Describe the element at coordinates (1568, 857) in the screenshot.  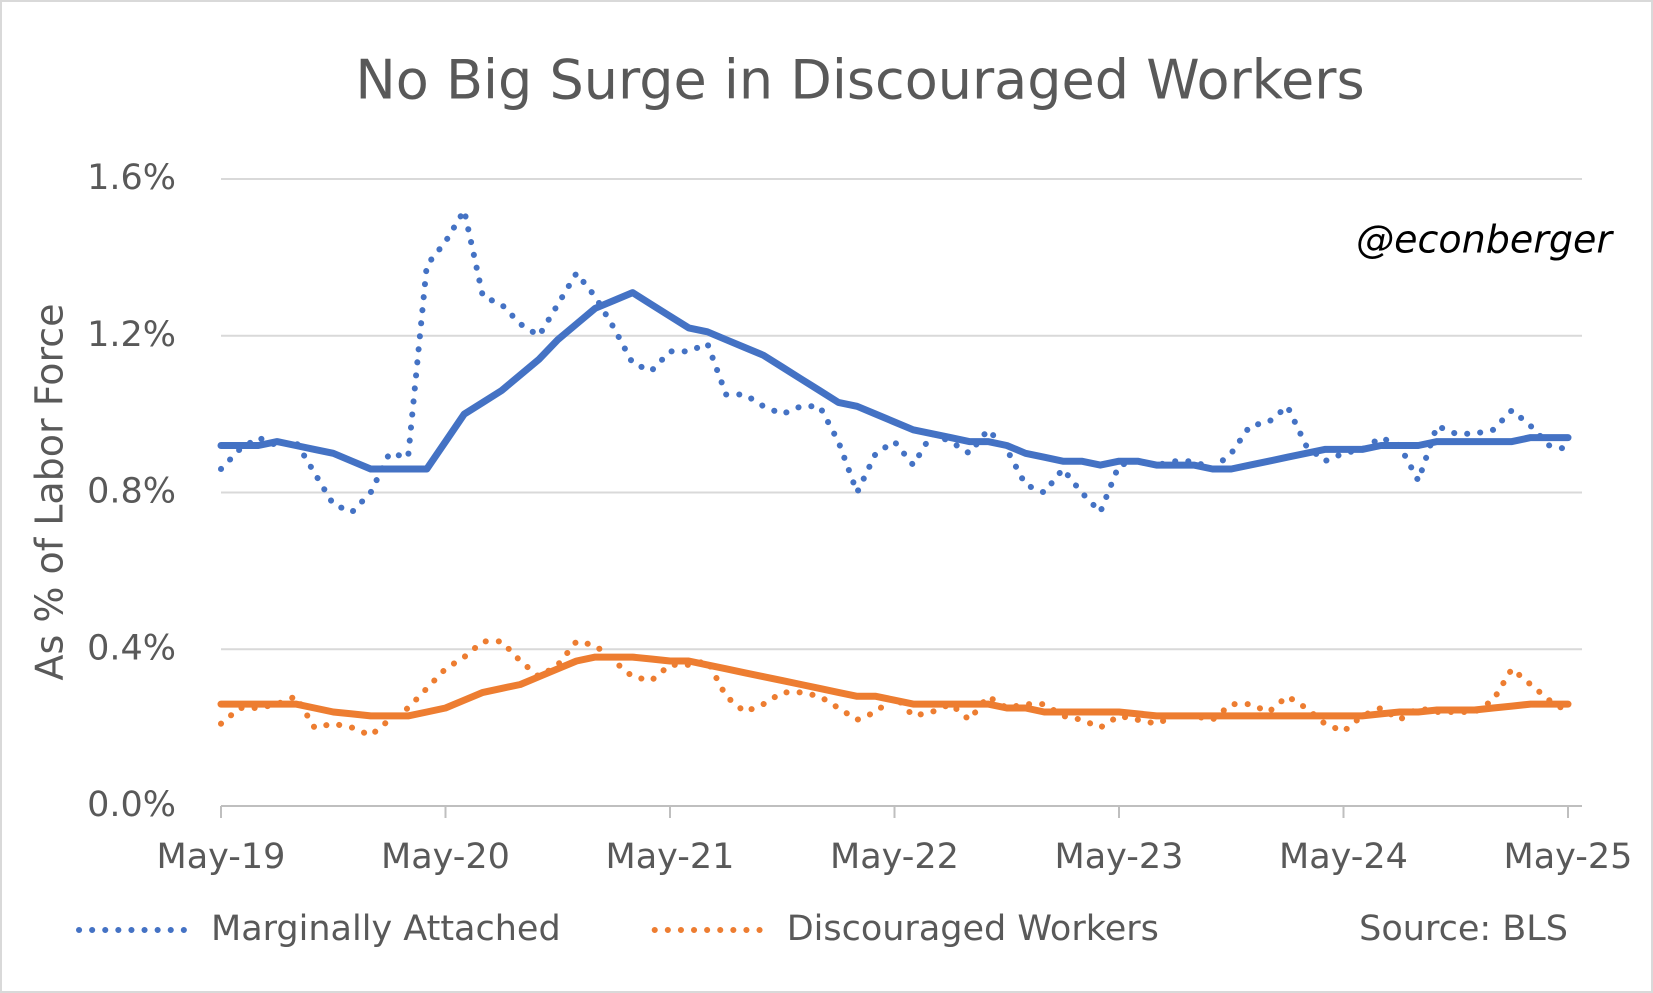
I see `x-tick-label: May-25` at that location.